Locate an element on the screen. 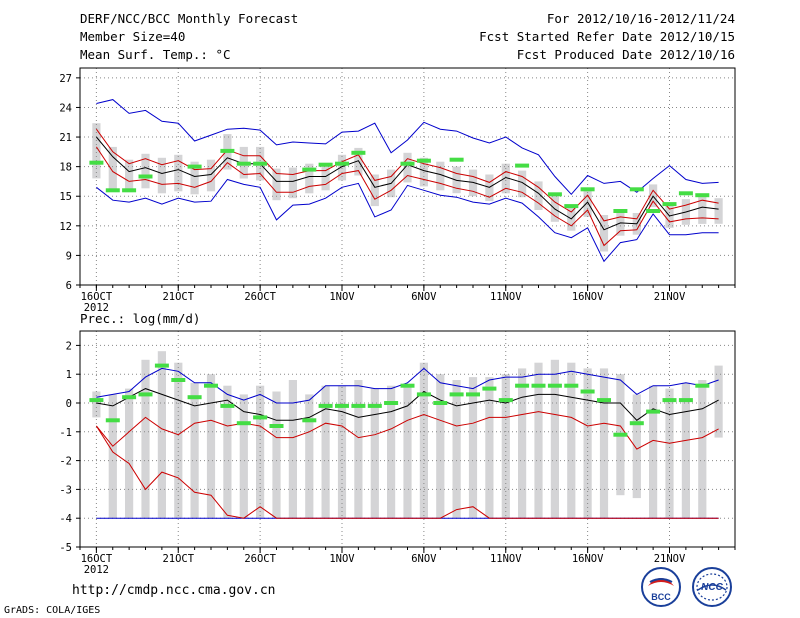  series-line-p25 is located at coordinates (407, 472).